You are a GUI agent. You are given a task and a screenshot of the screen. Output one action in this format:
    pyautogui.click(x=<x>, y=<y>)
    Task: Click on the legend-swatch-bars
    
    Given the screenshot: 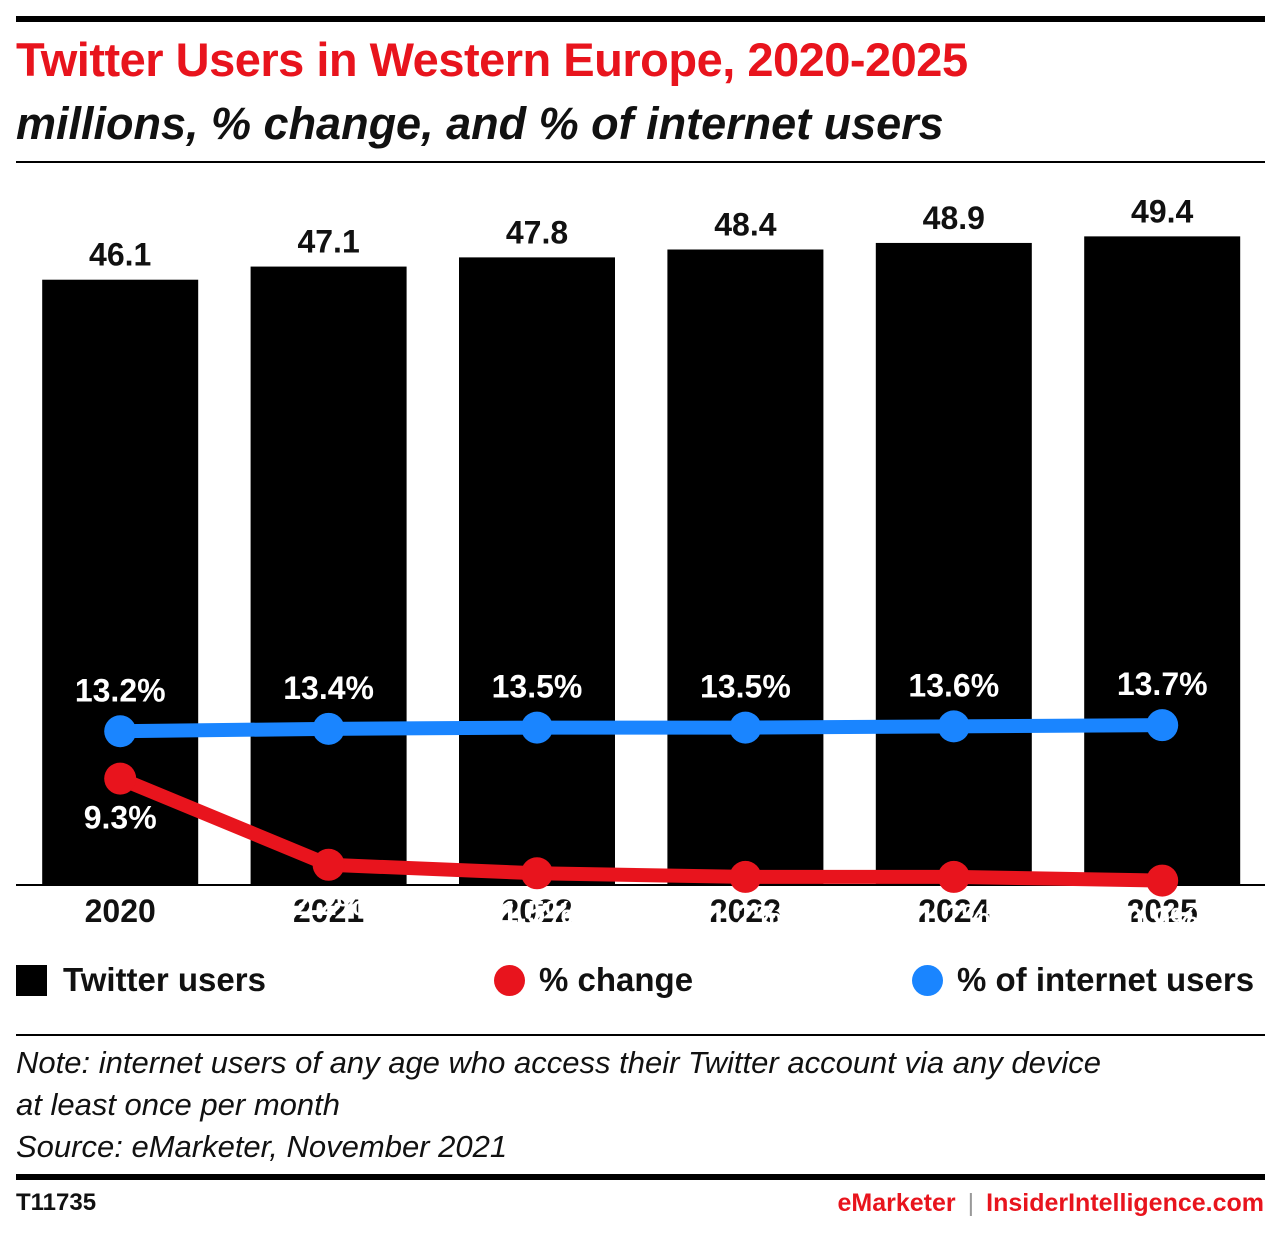 What is the action you would take?
    pyautogui.click(x=31, y=980)
    